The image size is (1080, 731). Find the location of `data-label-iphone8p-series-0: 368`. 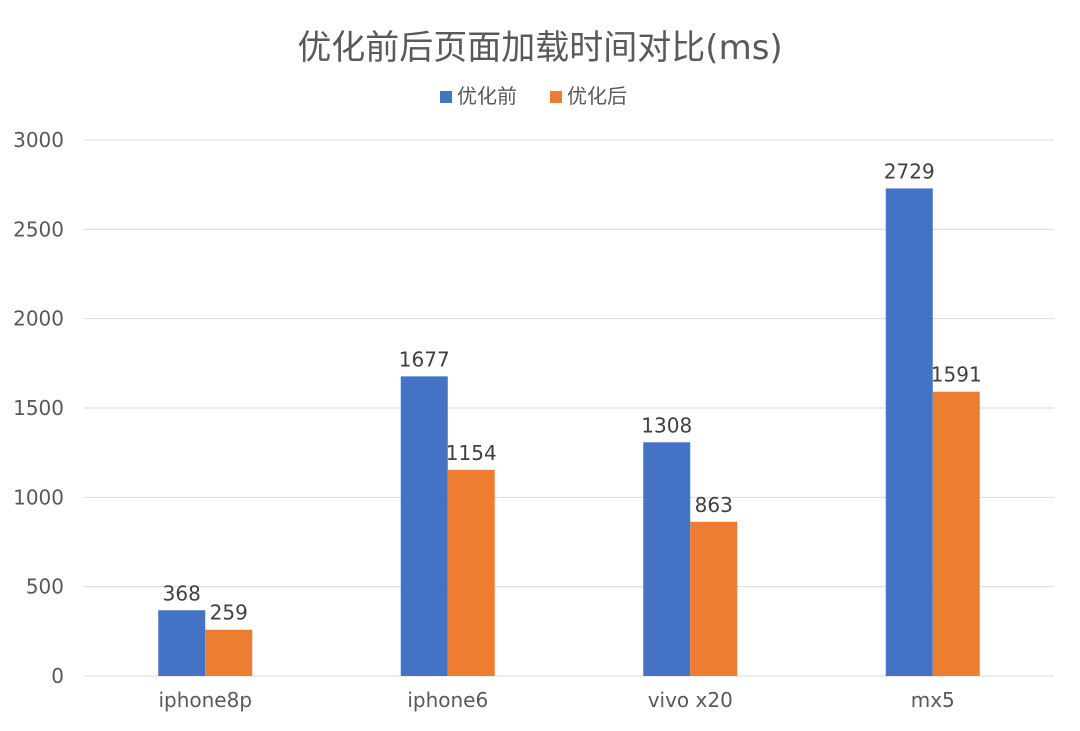

data-label-iphone8p-series-0: 368 is located at coordinates (182, 593).